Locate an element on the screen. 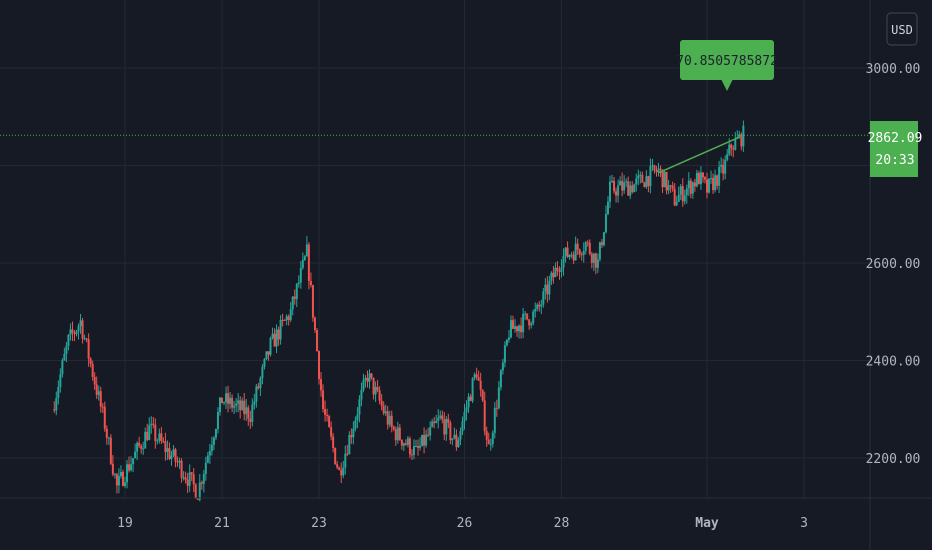 The width and height of the screenshot is (932, 550). time-axis: 19 21 23 26 28 May 3 is located at coordinates (462, 523).